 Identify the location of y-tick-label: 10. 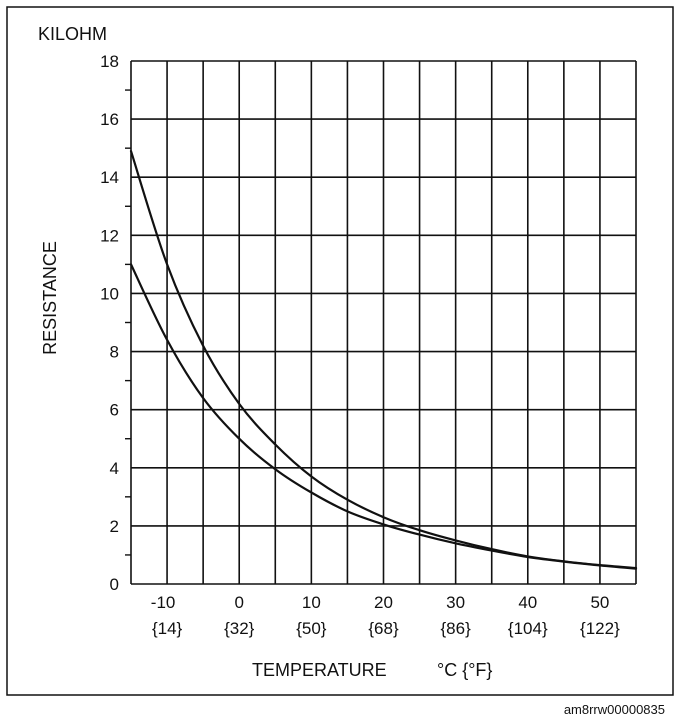
(109, 293).